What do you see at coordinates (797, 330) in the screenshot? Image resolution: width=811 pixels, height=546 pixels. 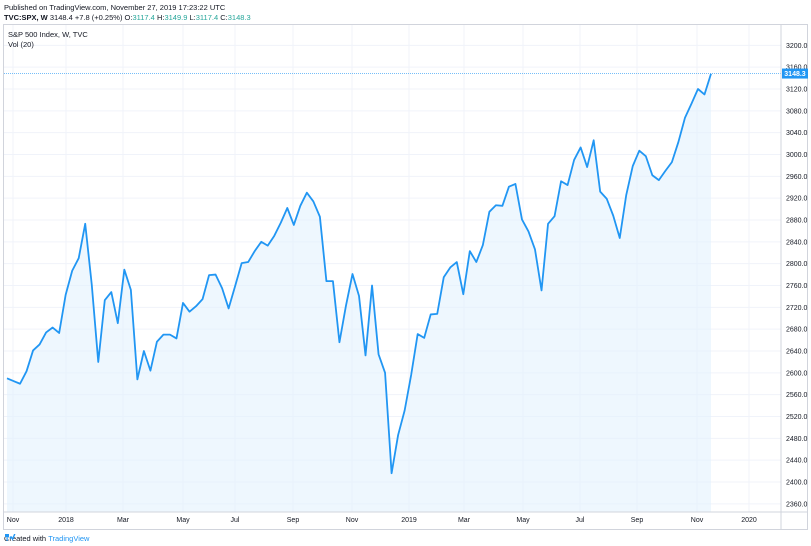 I see `y-tick-label: 2680.0` at bounding box center [797, 330].